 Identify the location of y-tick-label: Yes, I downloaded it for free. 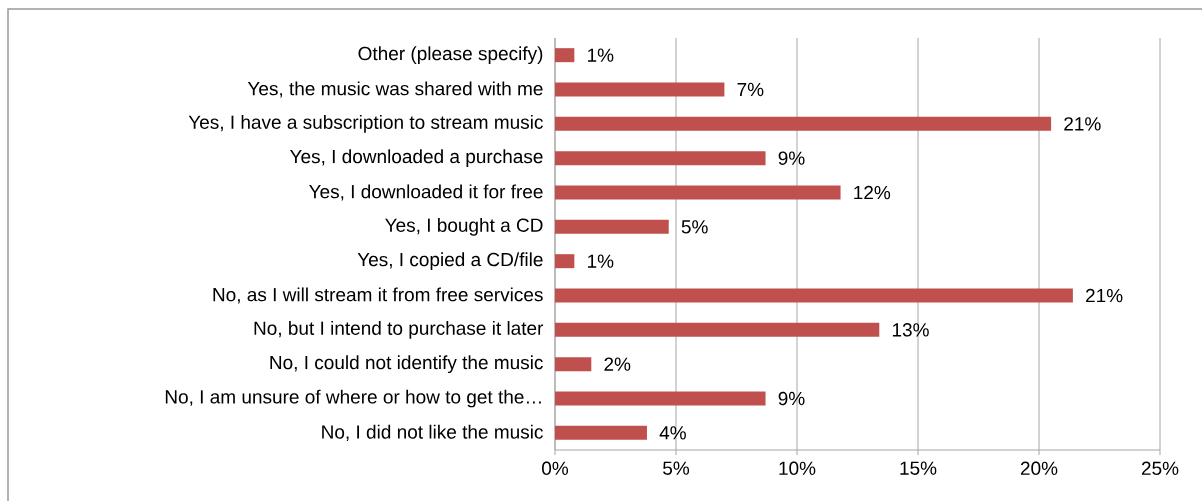
(426, 192).